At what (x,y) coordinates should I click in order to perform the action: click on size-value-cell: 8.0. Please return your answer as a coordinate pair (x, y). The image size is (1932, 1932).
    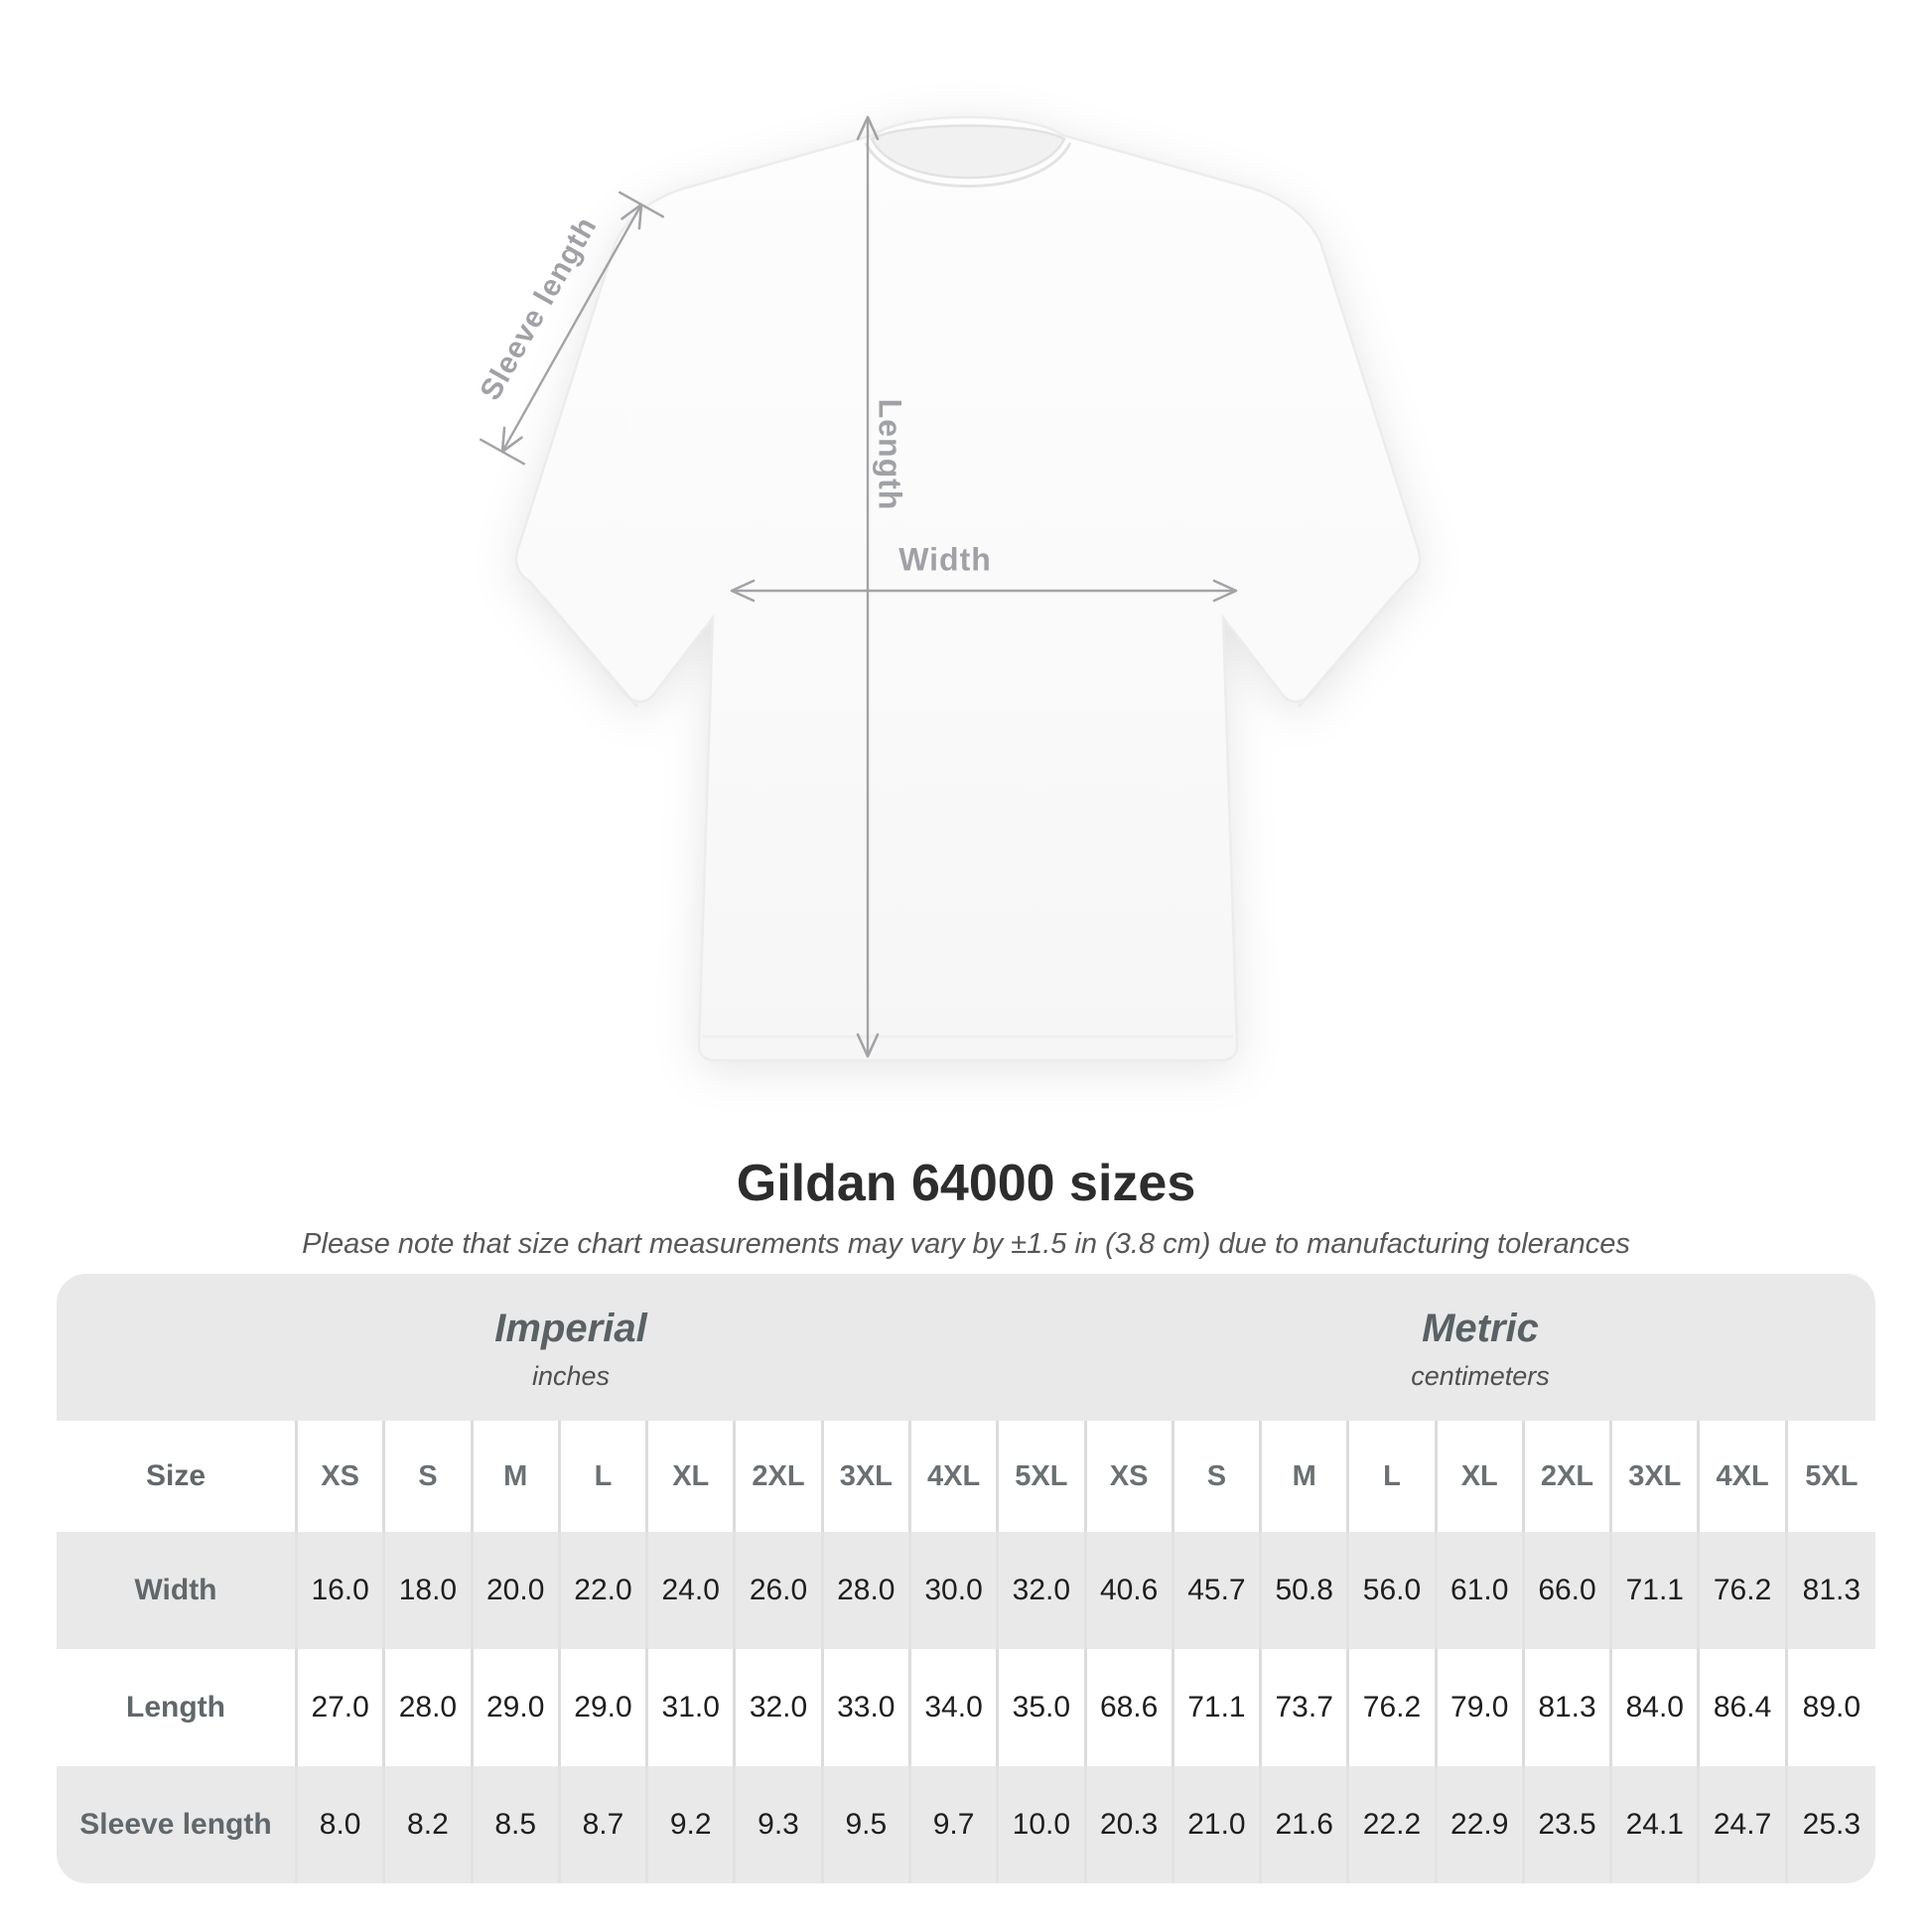
    Looking at the image, I should click on (342, 1825).